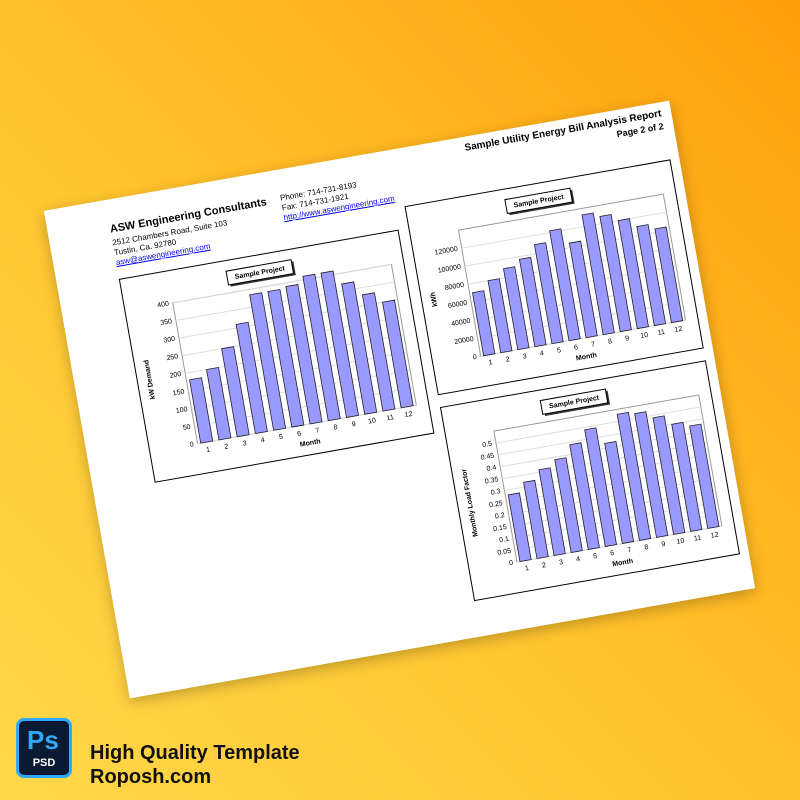 The image size is (800, 800). I want to click on y-tick-label: 0.35, so click(491, 480).